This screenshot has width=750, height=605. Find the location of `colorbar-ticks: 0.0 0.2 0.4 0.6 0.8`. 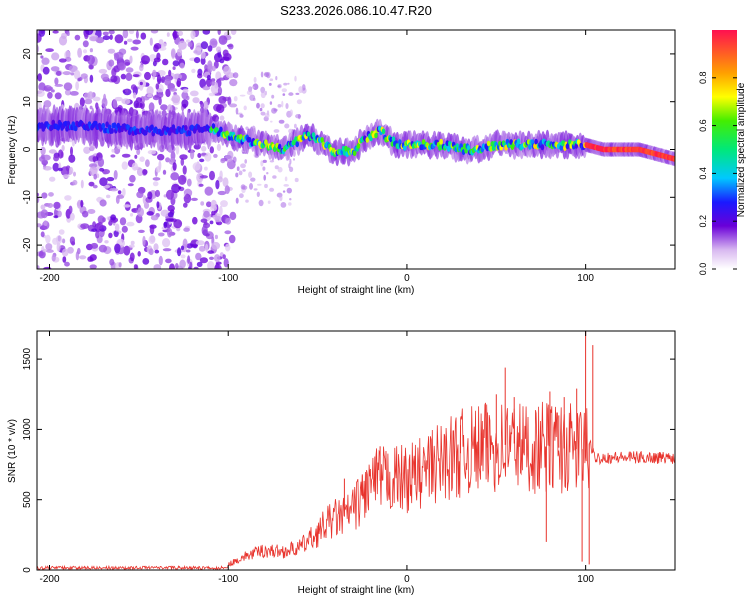

colorbar-ticks: 0.0 0.2 0.4 0.6 0.8 is located at coordinates (717, 173).